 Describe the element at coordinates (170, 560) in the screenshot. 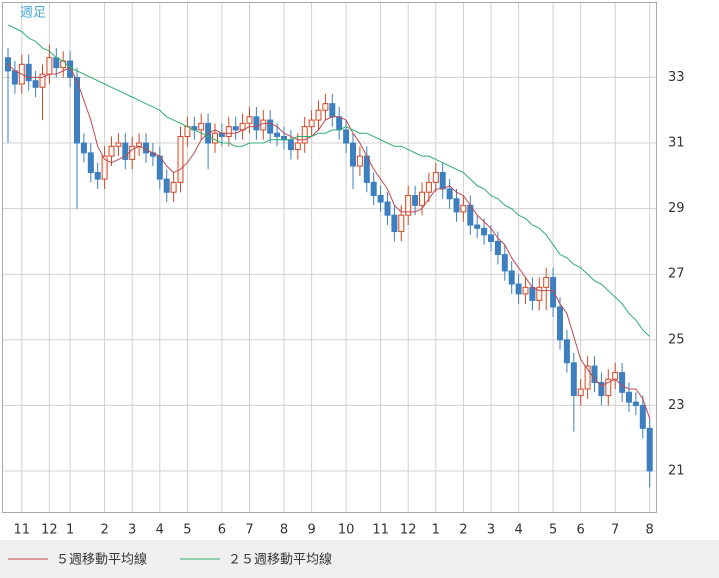

I see `legend: ５週移動平均線 ２５週移動平均線` at that location.